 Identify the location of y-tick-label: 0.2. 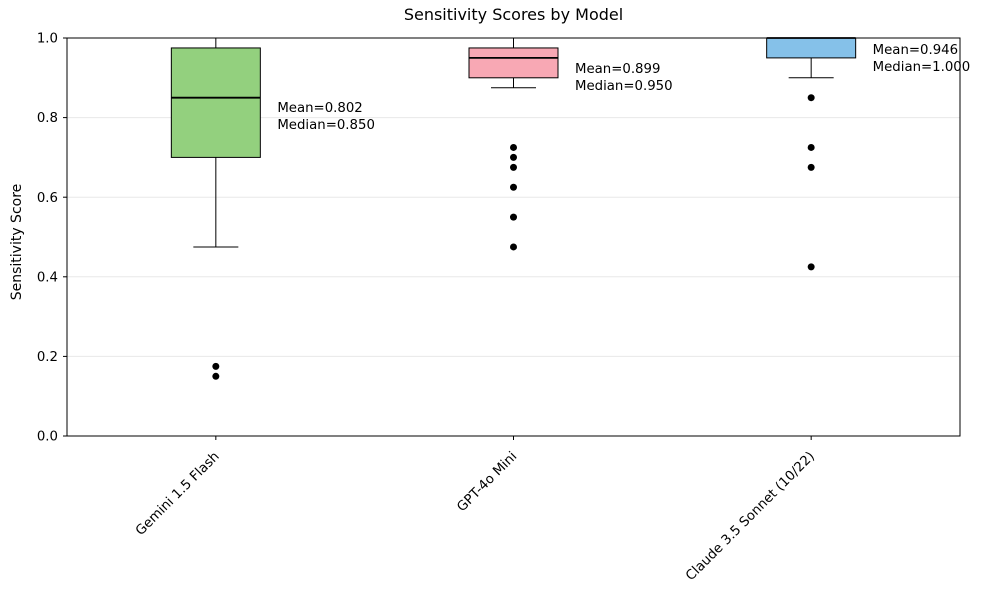
(47, 357).